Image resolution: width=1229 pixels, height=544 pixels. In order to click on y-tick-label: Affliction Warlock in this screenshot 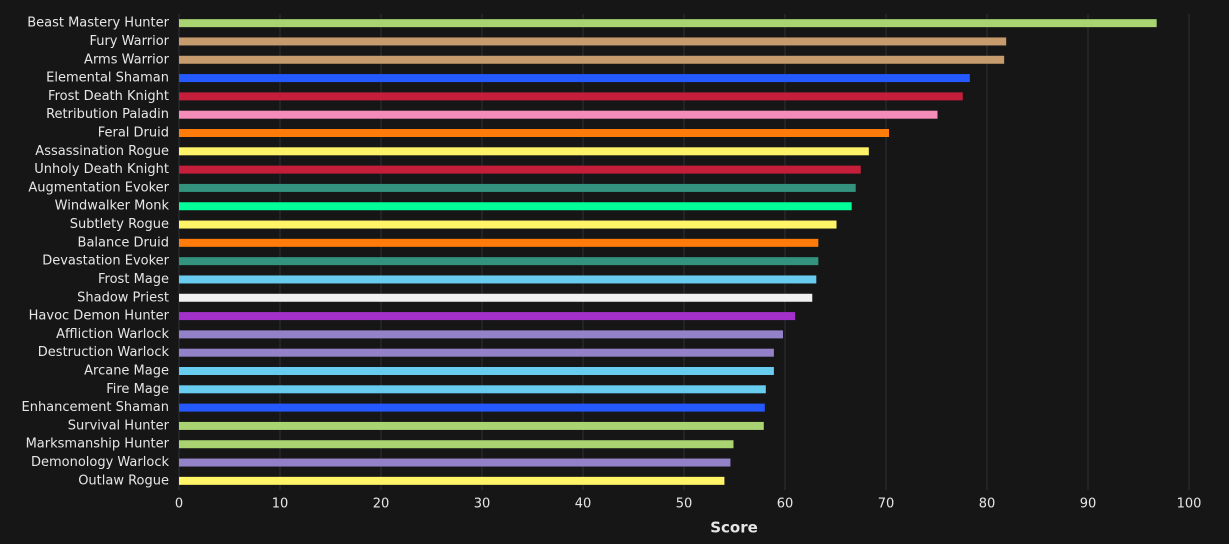, I will do `click(112, 334)`.